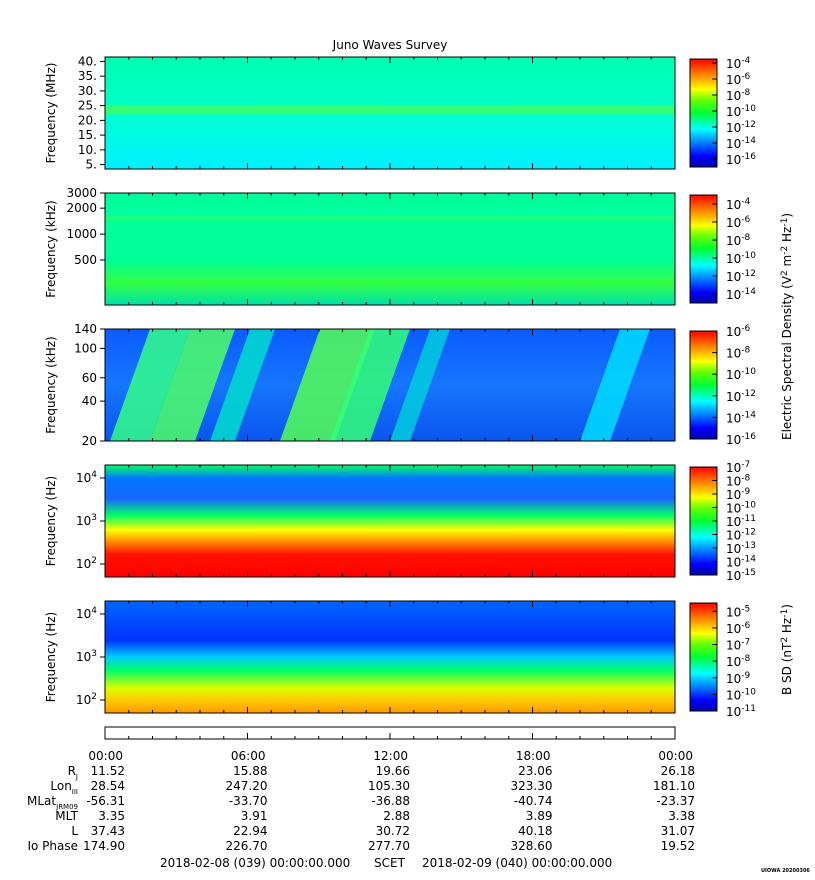  Describe the element at coordinates (81, 234) in the screenshot. I see `y-tick-label: 1000` at that location.